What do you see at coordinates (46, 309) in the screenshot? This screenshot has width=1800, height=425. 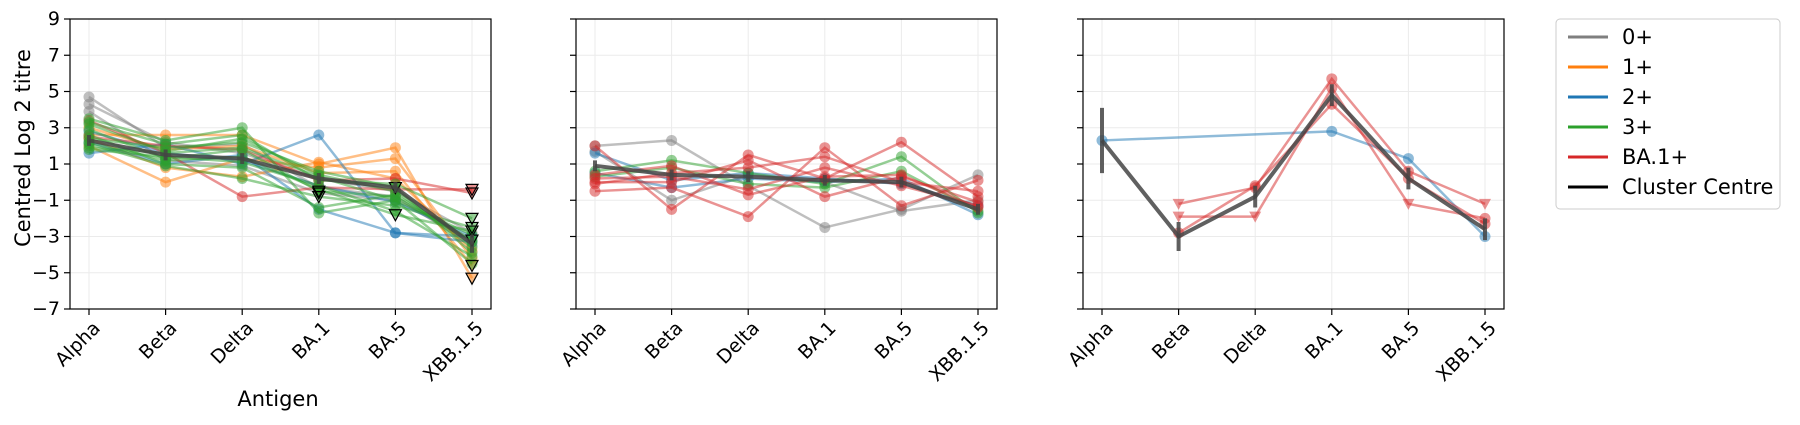 I see `y-tick-label: −7` at bounding box center [46, 309].